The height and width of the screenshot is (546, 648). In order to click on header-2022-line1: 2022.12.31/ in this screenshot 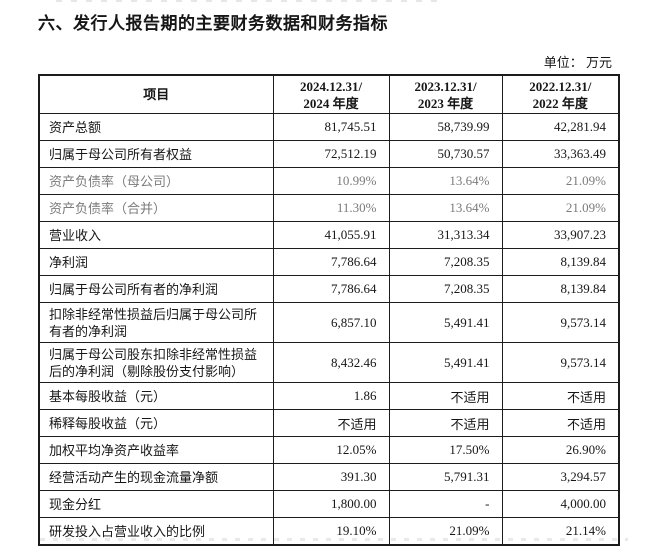, I will do `click(560, 86)`.